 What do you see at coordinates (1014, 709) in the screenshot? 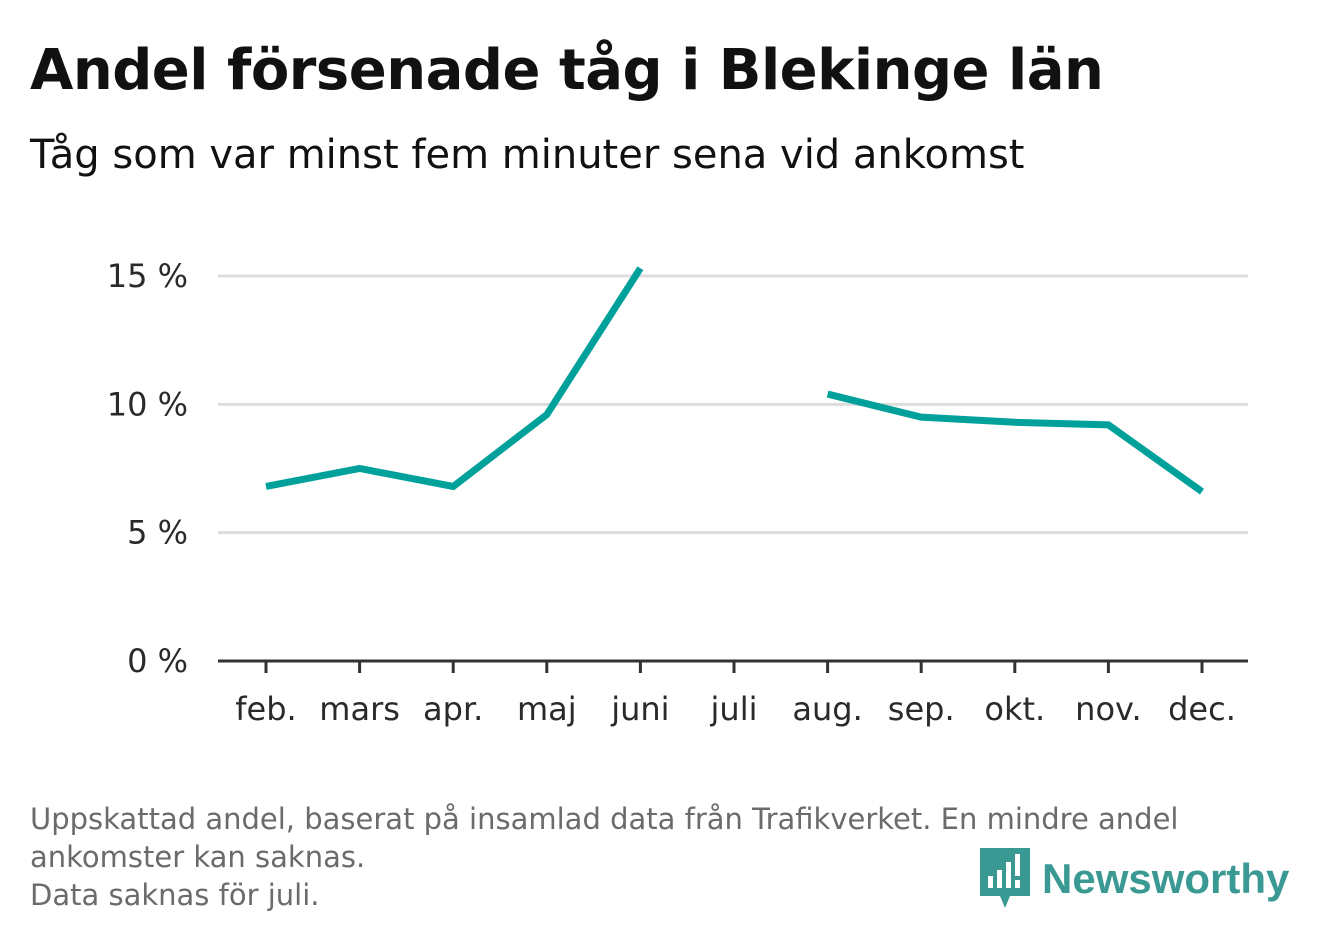
I see `x-tick-label: okt.` at bounding box center [1014, 709].